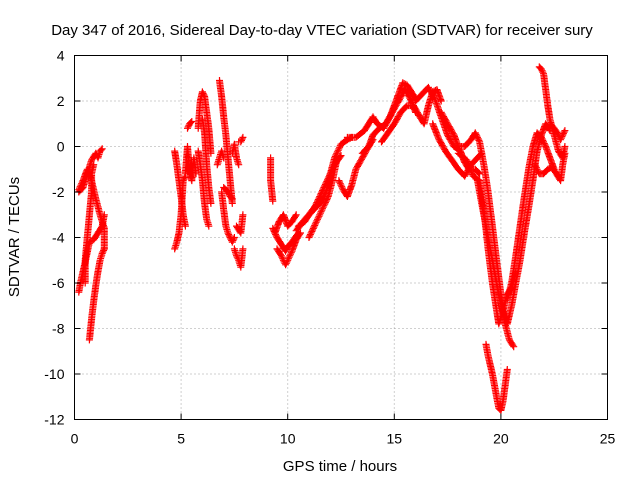 This screenshot has width=640, height=480. I want to click on x-tick-label: 5, so click(181, 439).